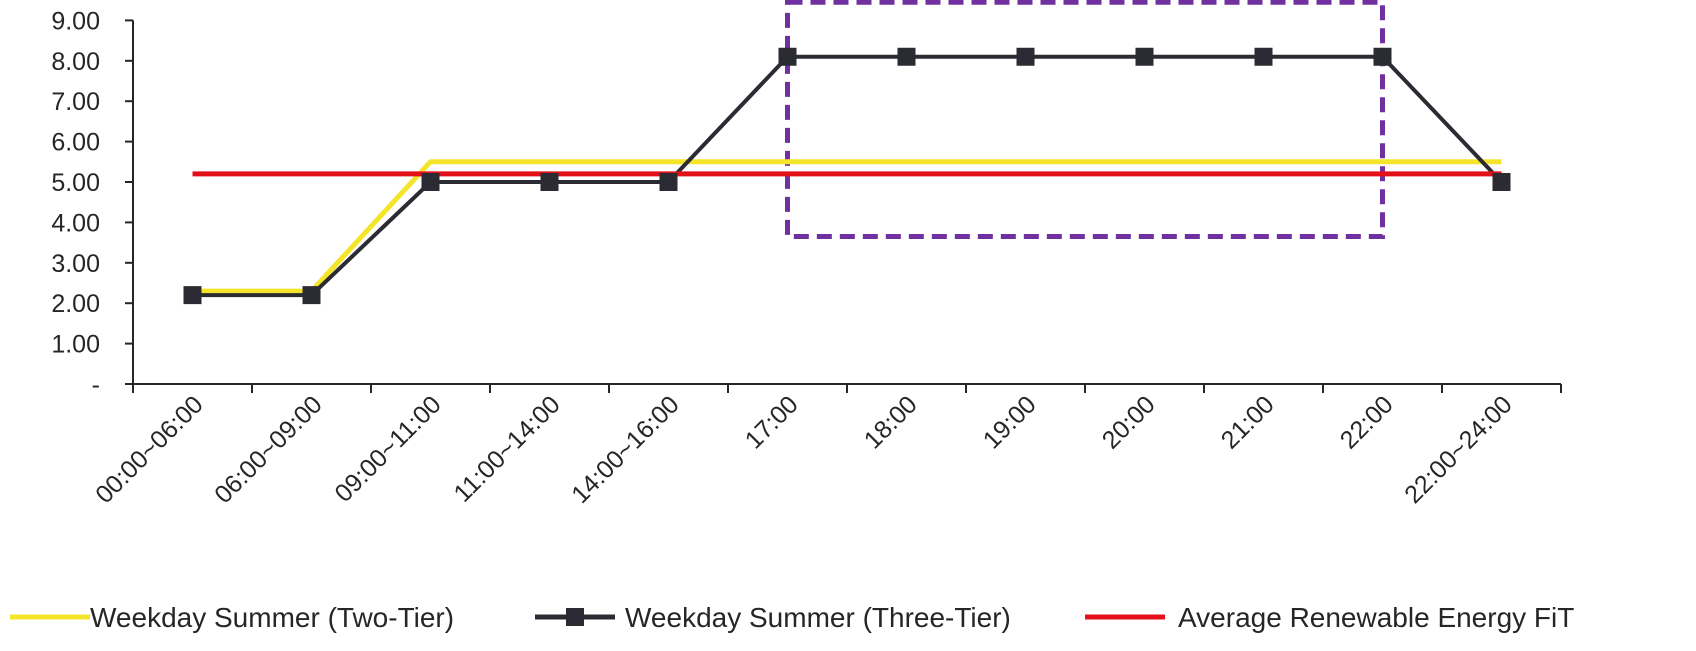 Image resolution: width=1696 pixels, height=651 pixels. What do you see at coordinates (772, 422) in the screenshot?
I see `x-tick-label: 17:00` at bounding box center [772, 422].